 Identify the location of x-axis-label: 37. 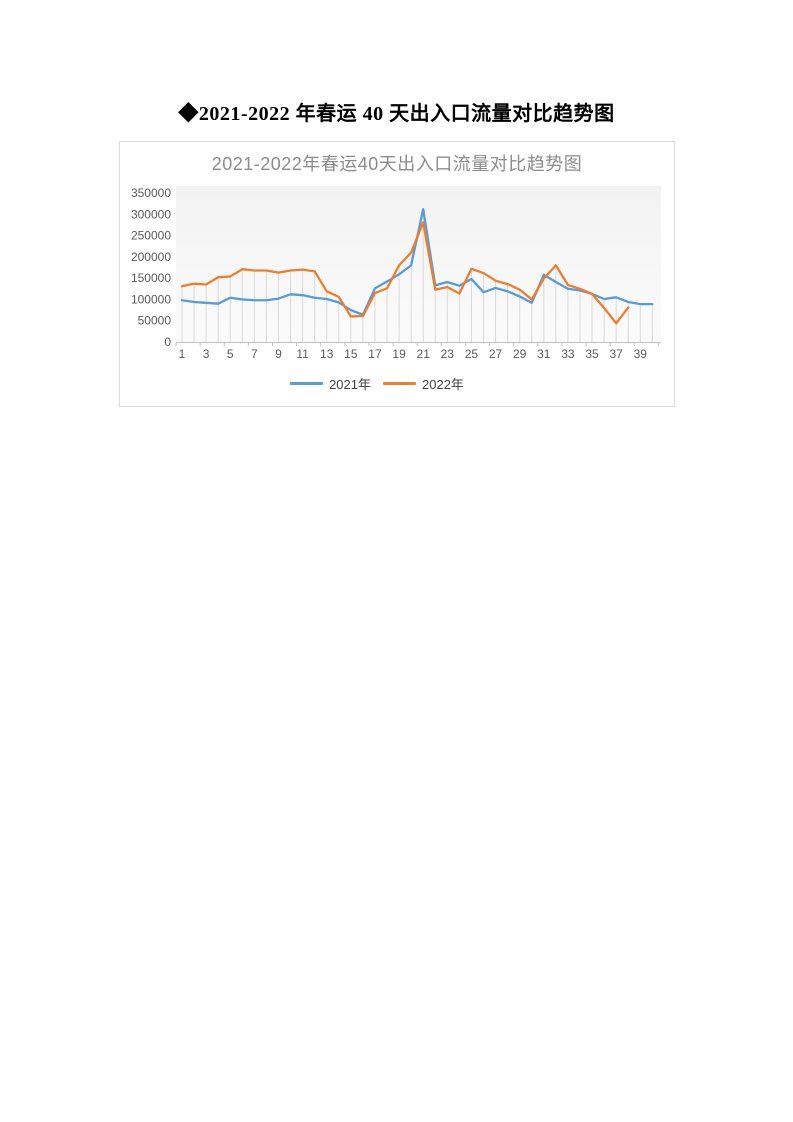
(616, 354).